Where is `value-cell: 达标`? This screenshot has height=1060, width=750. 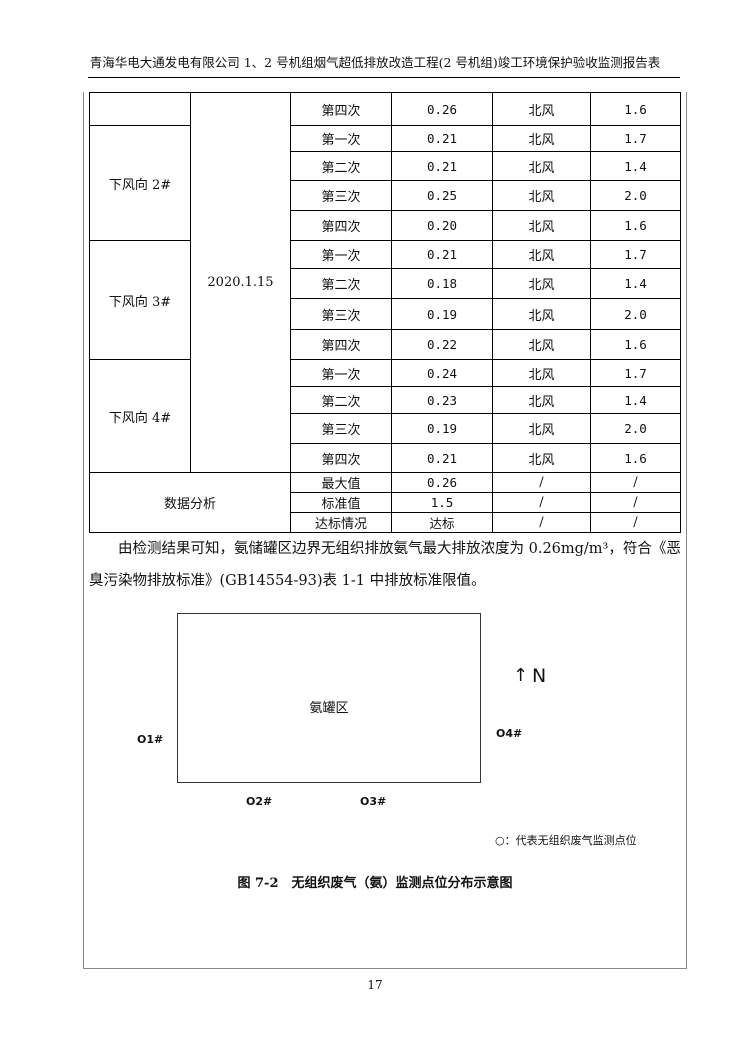
value-cell: 达标 is located at coordinates (442, 522).